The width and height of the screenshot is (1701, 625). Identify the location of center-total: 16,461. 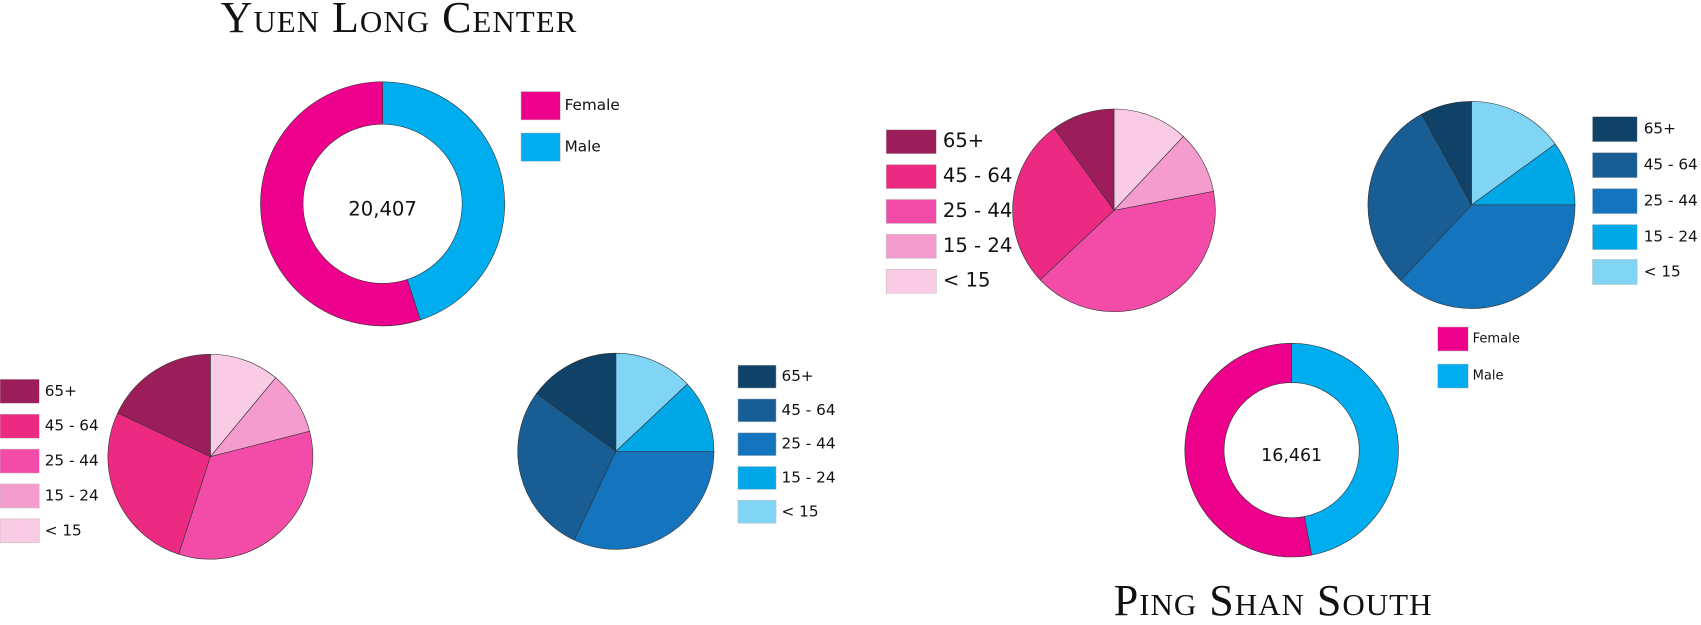
(1291, 456).